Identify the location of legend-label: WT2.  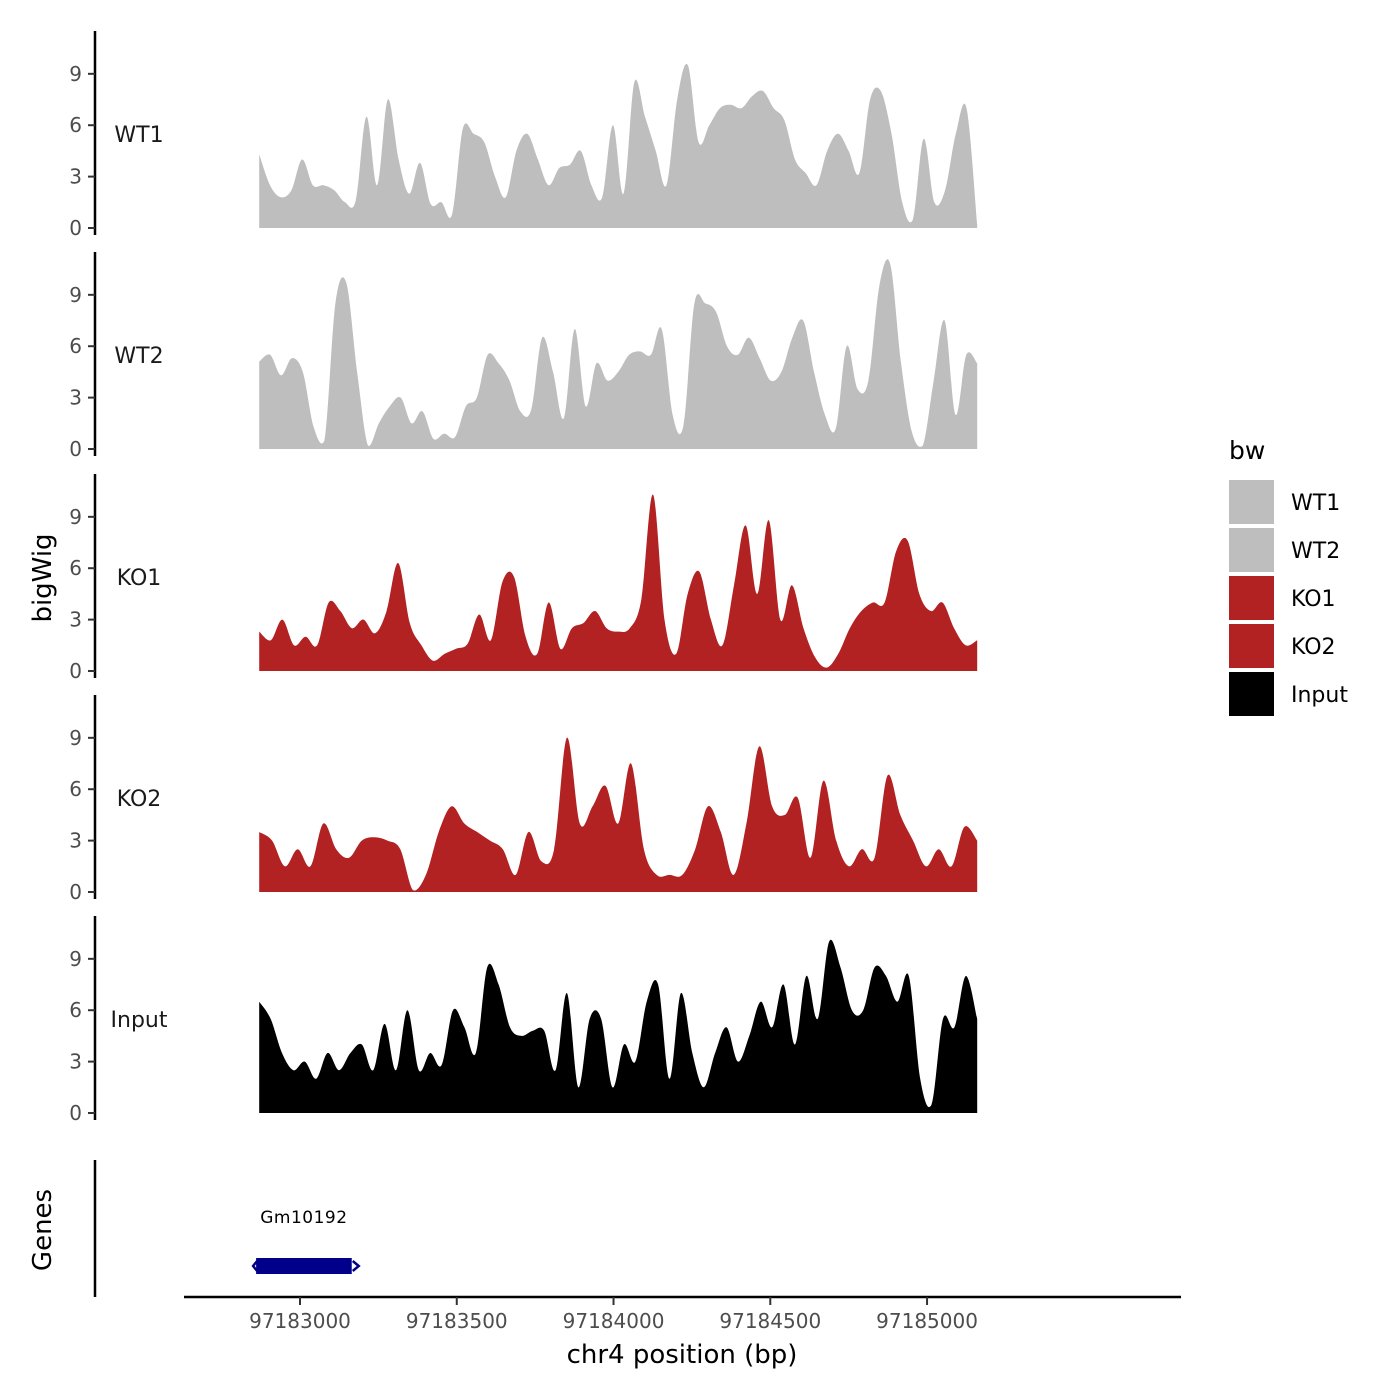
(1315, 551).